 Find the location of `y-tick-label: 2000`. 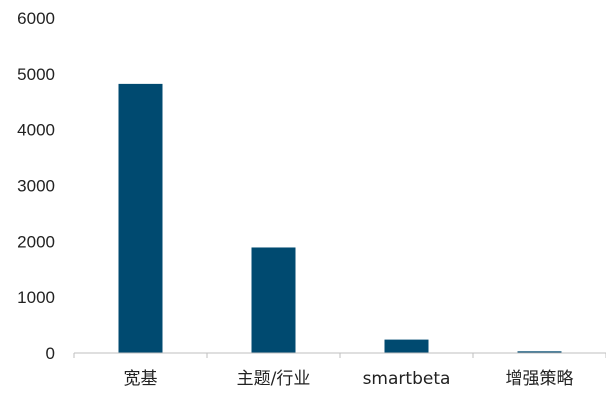

y-tick-label: 2000 is located at coordinates (36, 241).